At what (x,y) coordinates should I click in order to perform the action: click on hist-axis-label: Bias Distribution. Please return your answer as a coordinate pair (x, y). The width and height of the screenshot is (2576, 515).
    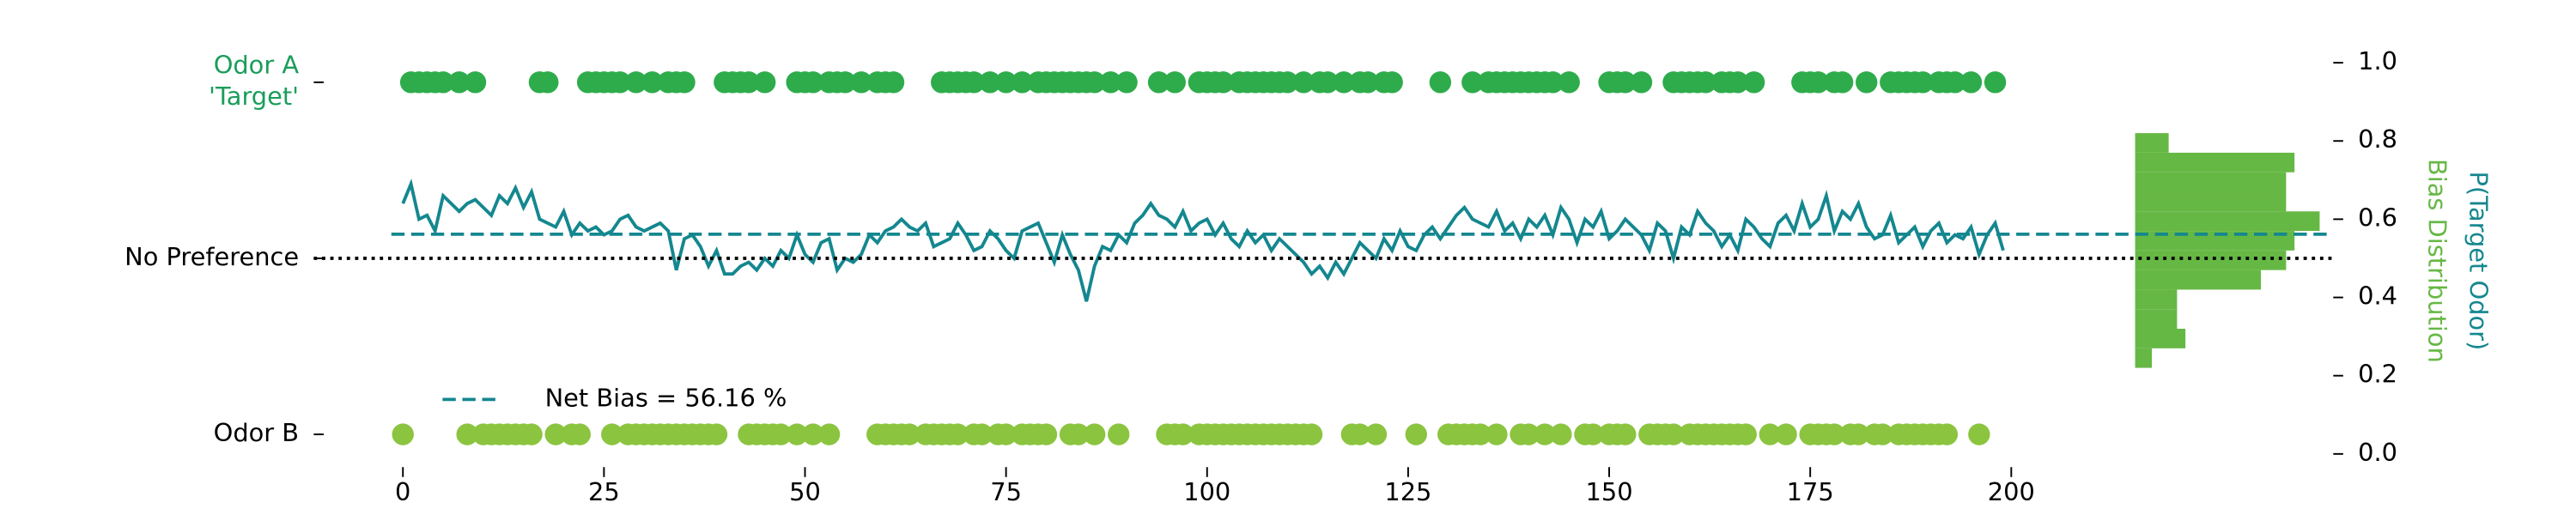
    Looking at the image, I should click on (2437, 261).